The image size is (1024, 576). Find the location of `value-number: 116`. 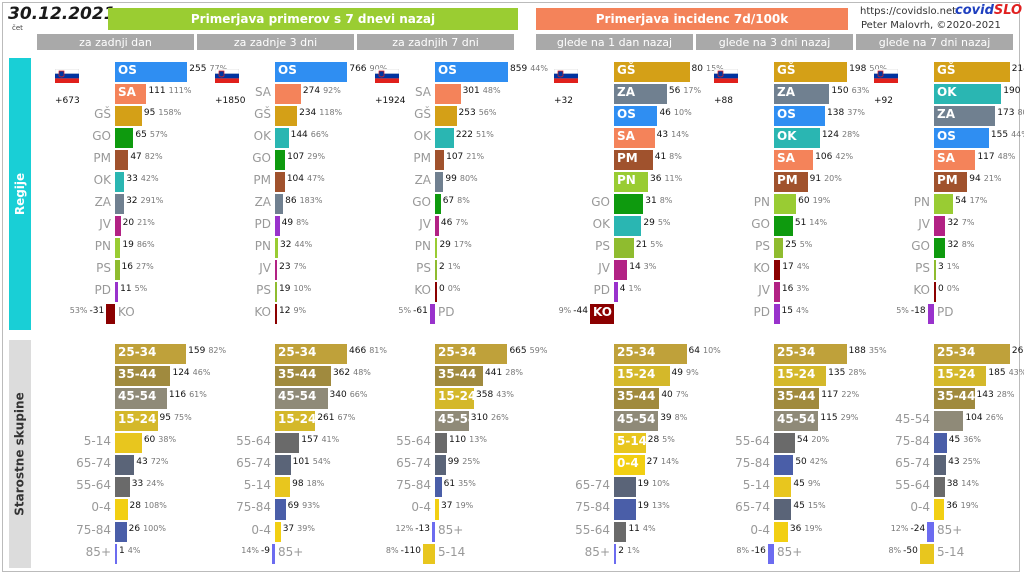

value-number: 116 is located at coordinates (177, 395).